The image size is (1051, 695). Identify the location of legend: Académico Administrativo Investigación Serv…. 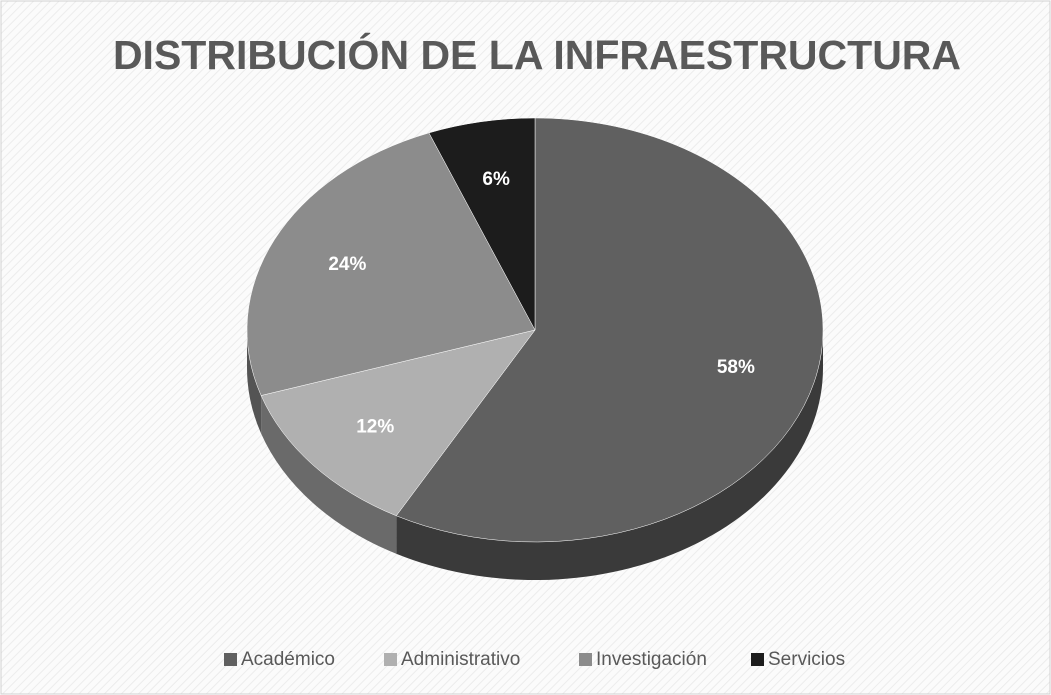
(534, 659).